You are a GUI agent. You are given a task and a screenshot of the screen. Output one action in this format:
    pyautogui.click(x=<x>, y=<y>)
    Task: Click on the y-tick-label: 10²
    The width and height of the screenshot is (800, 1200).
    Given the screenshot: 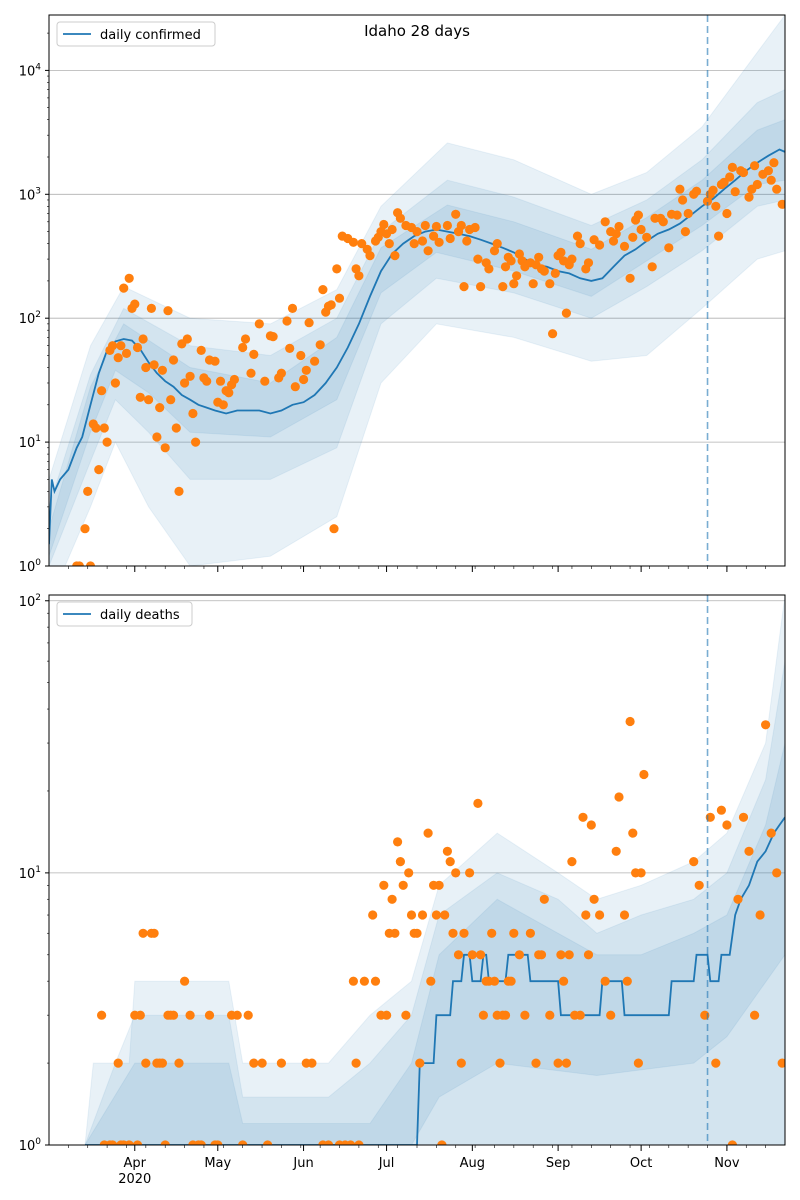 What is the action you would take?
    pyautogui.click(x=30, y=318)
    